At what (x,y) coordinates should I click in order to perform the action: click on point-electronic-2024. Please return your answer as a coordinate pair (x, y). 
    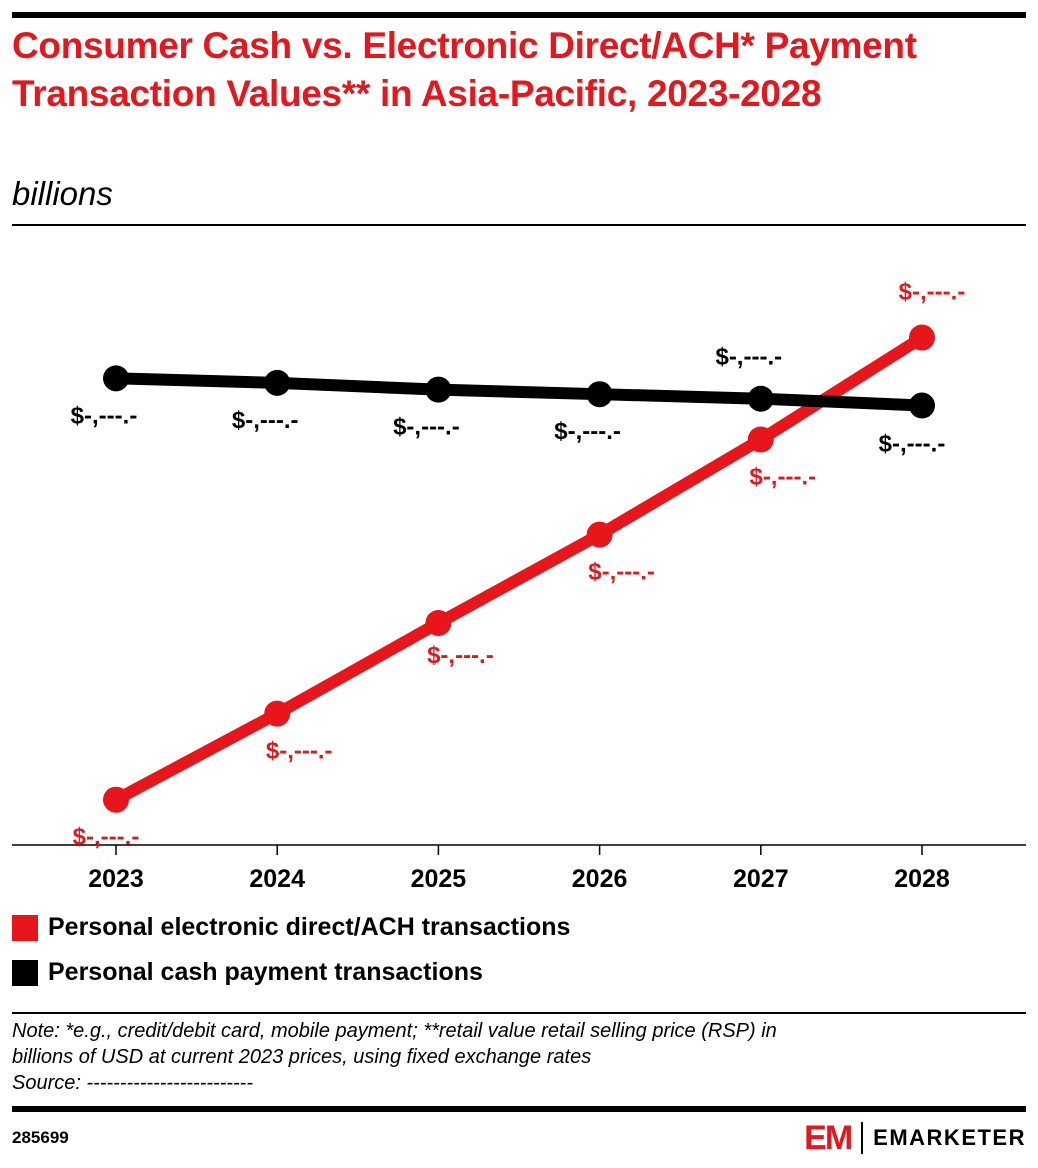
    Looking at the image, I should click on (277, 713).